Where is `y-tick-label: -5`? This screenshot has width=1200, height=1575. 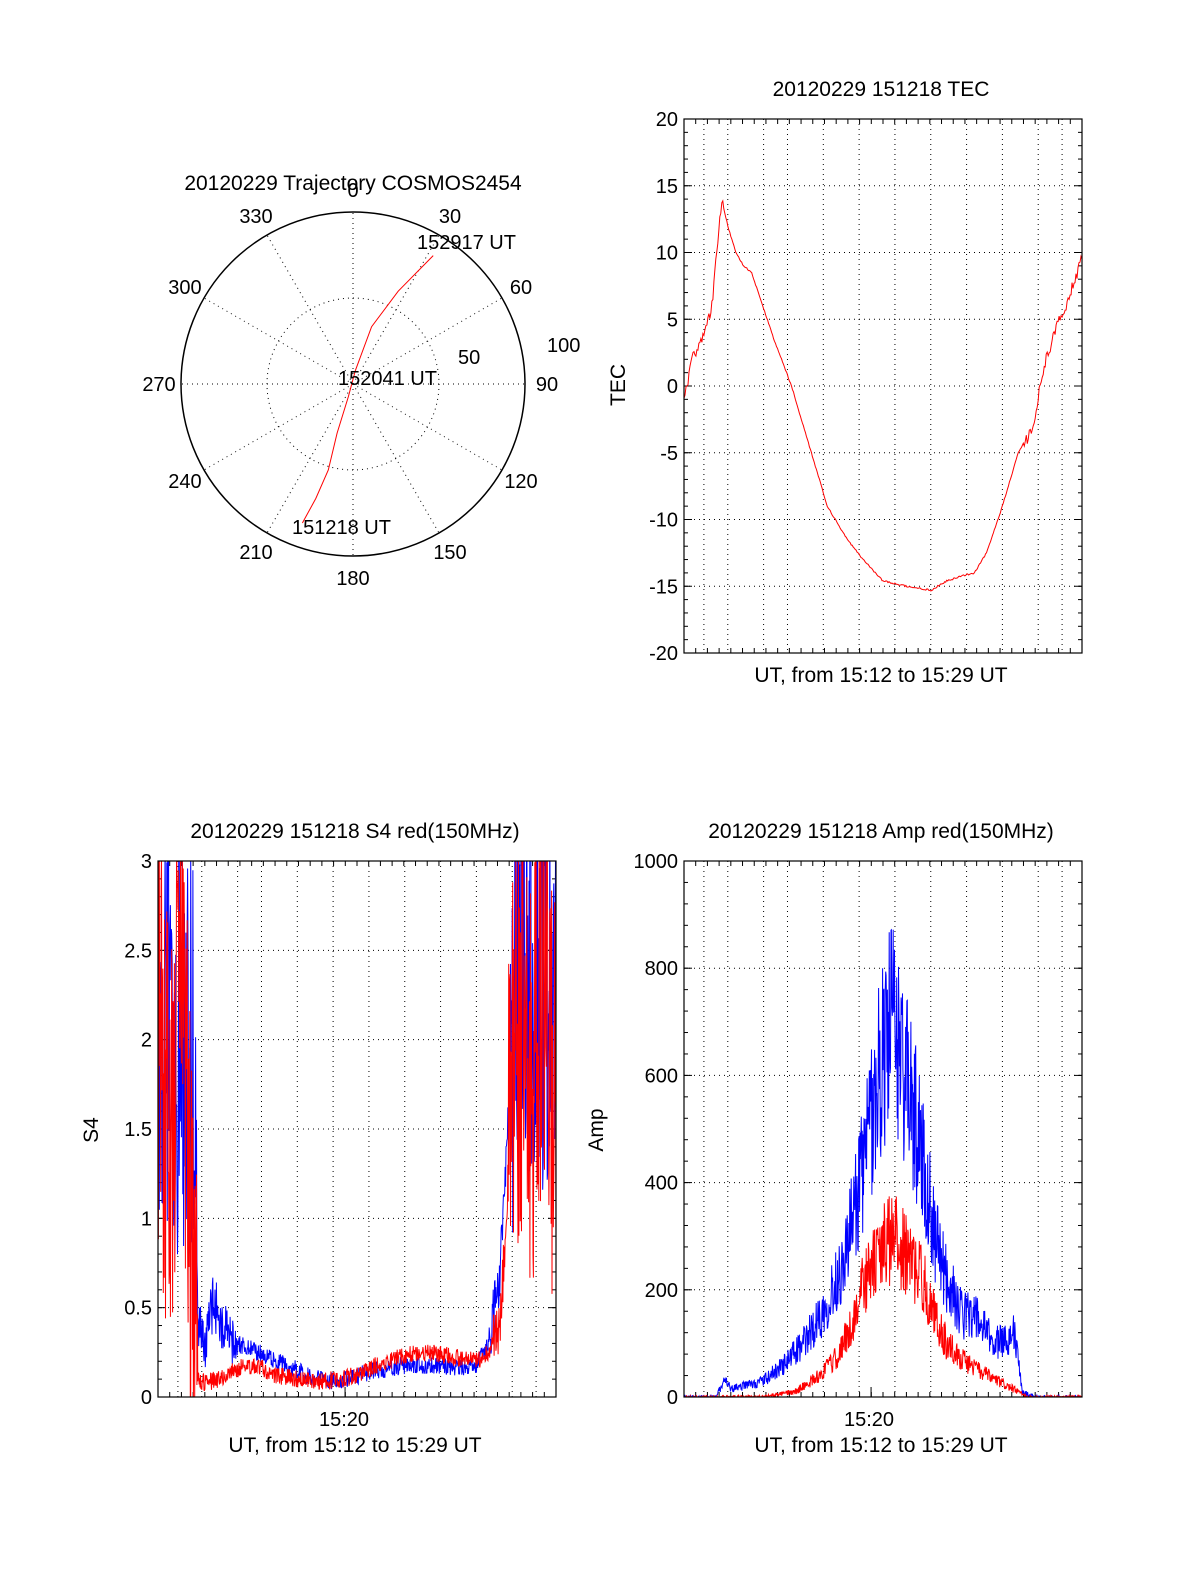
y-tick-label: -5 is located at coordinates (669, 454).